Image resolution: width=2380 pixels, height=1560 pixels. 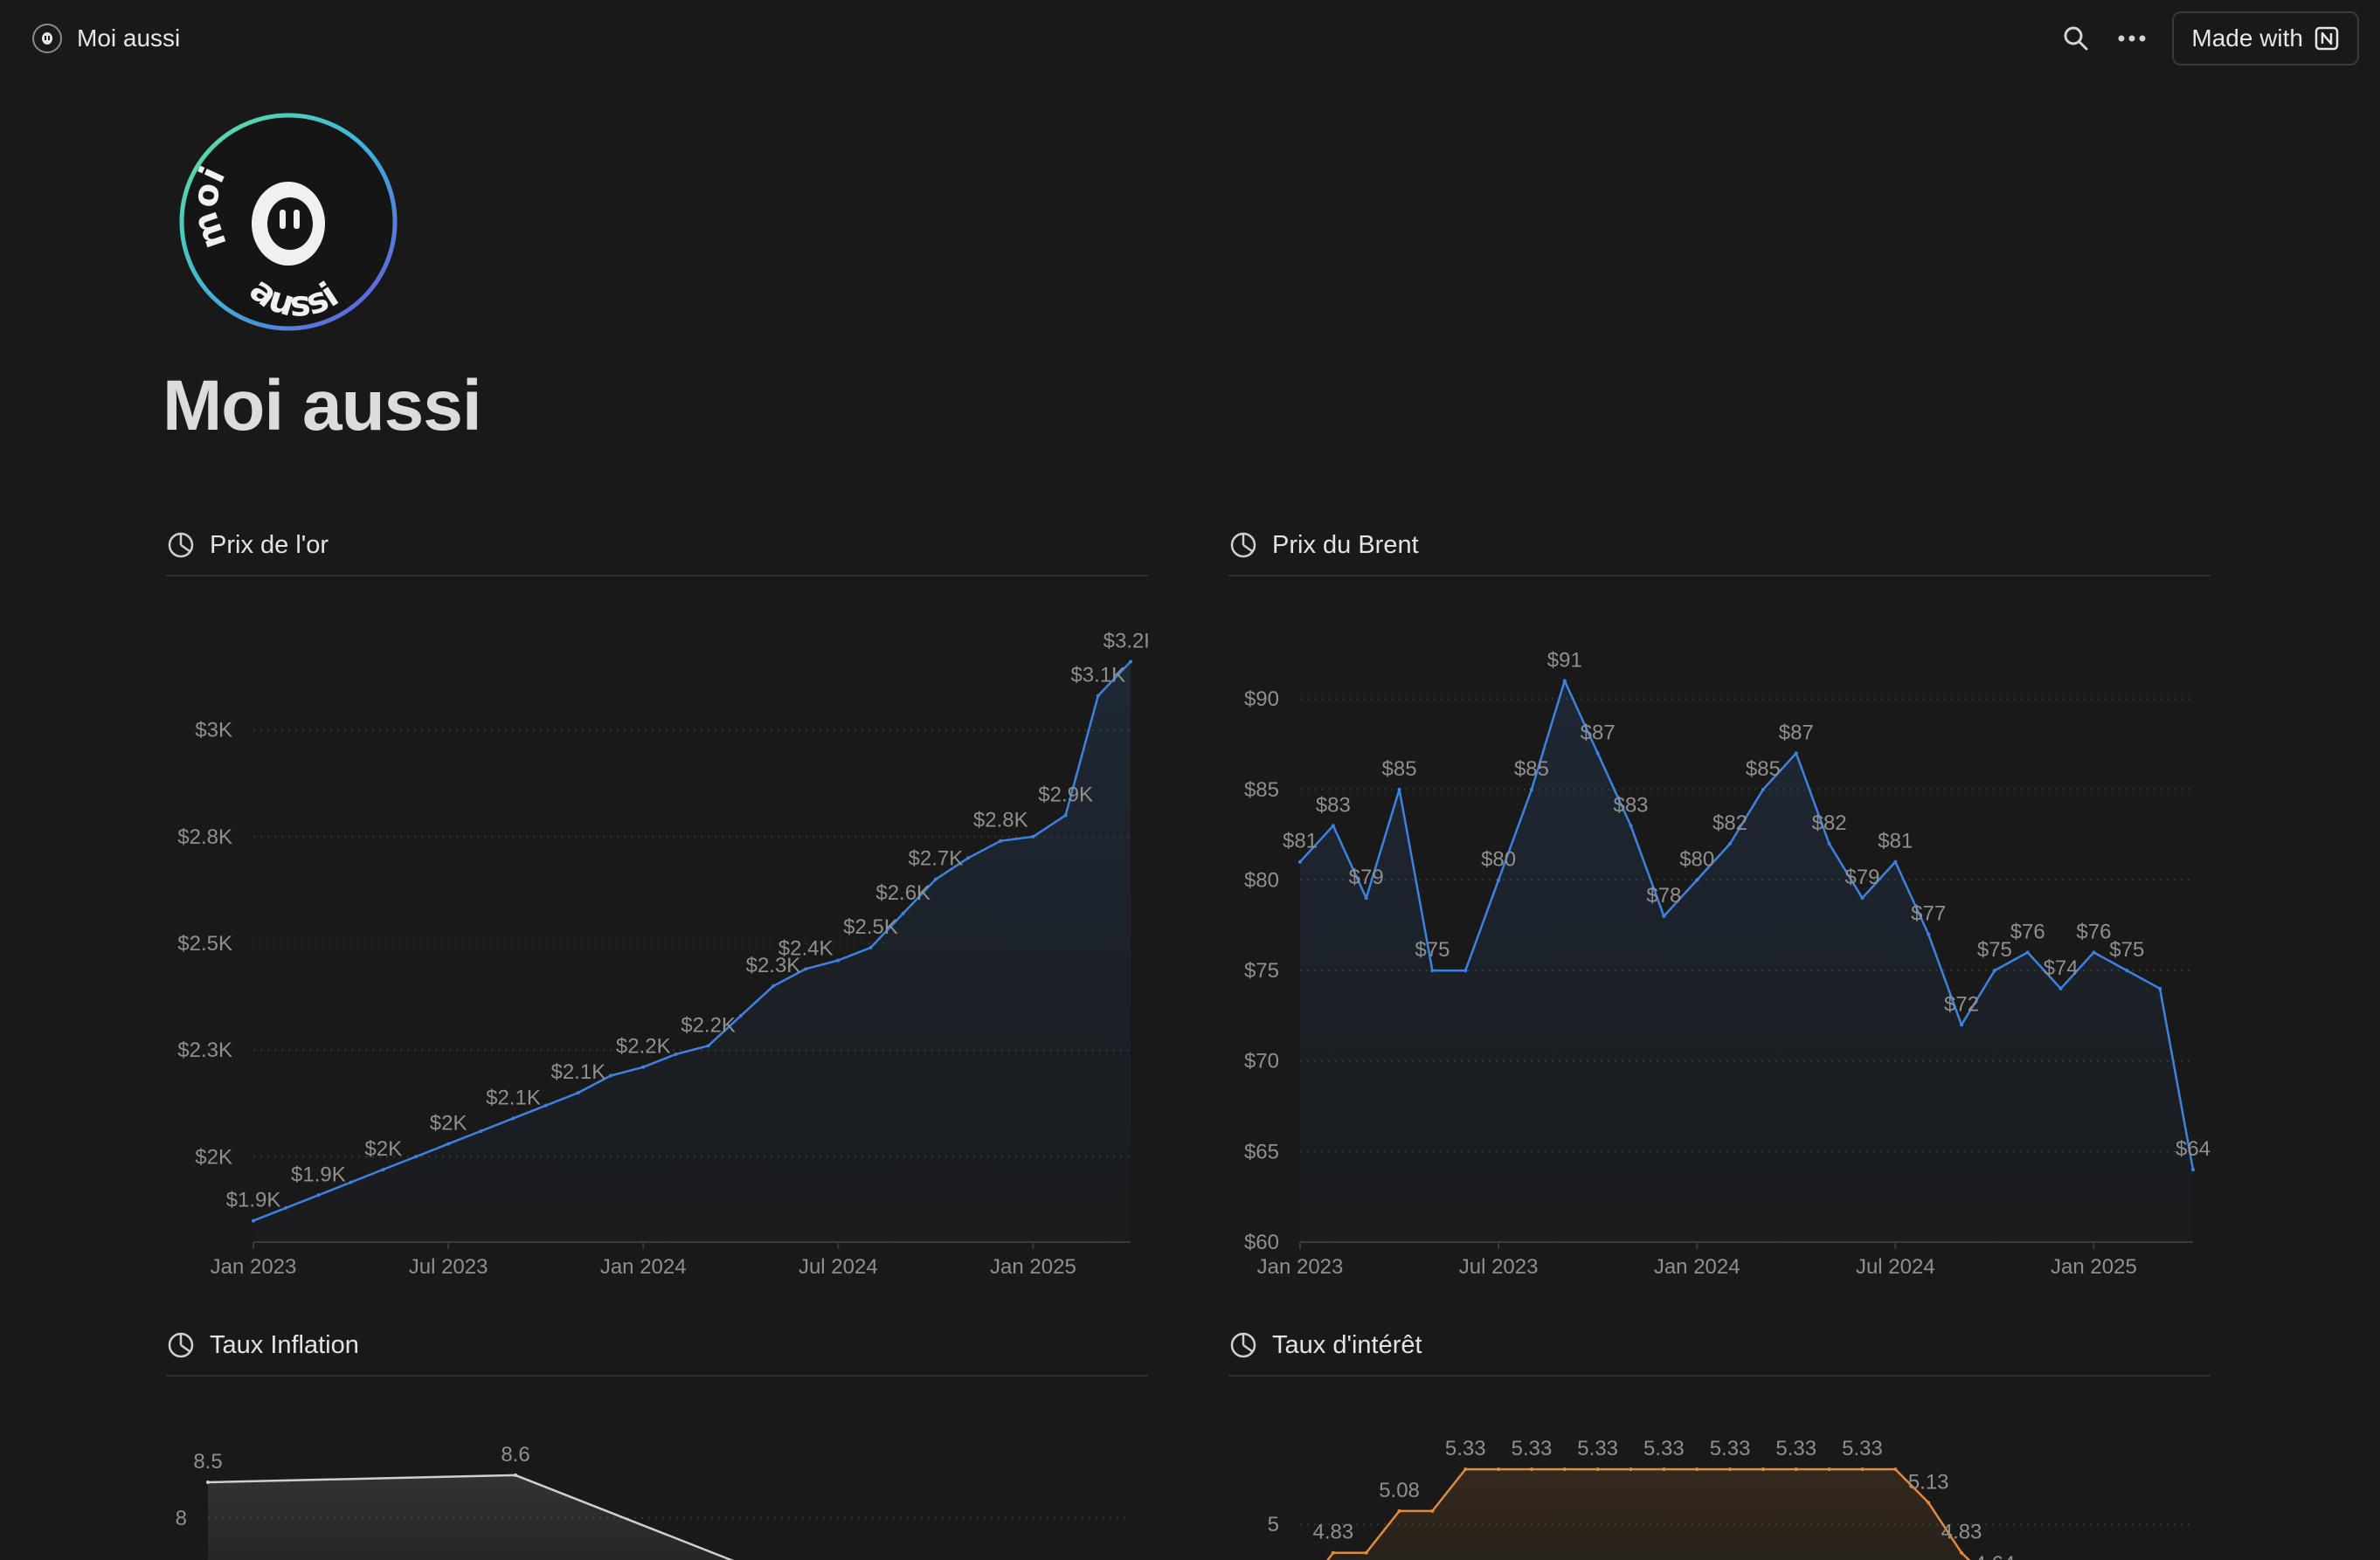 I want to click on data-label: $82, so click(x=1729, y=823).